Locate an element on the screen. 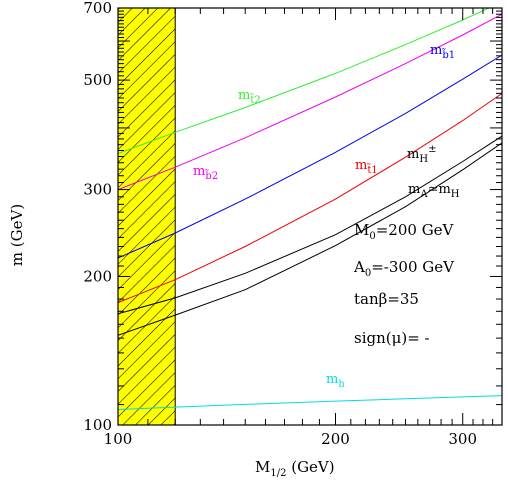 This screenshot has height=485, width=508. y-tick-label: 200 is located at coordinates (97, 276).